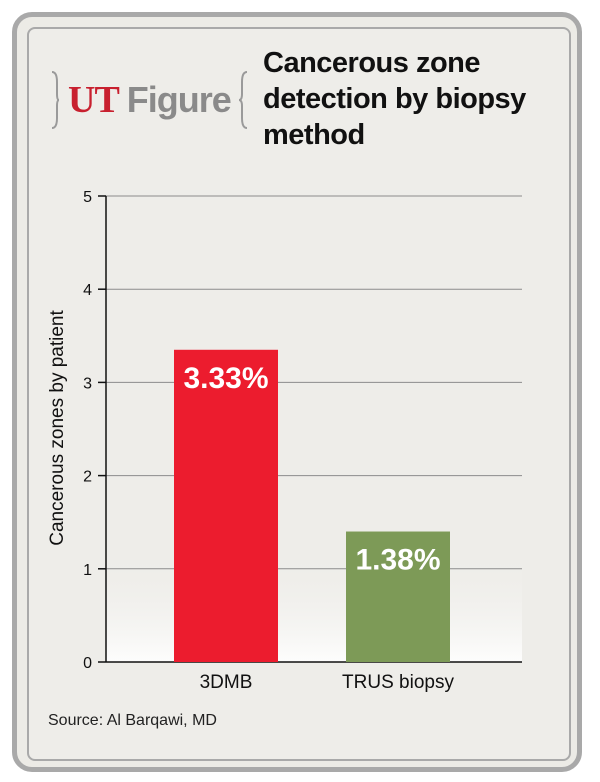 The height and width of the screenshot is (782, 600). What do you see at coordinates (226, 682) in the screenshot?
I see `x-tick-label: 3DMB` at bounding box center [226, 682].